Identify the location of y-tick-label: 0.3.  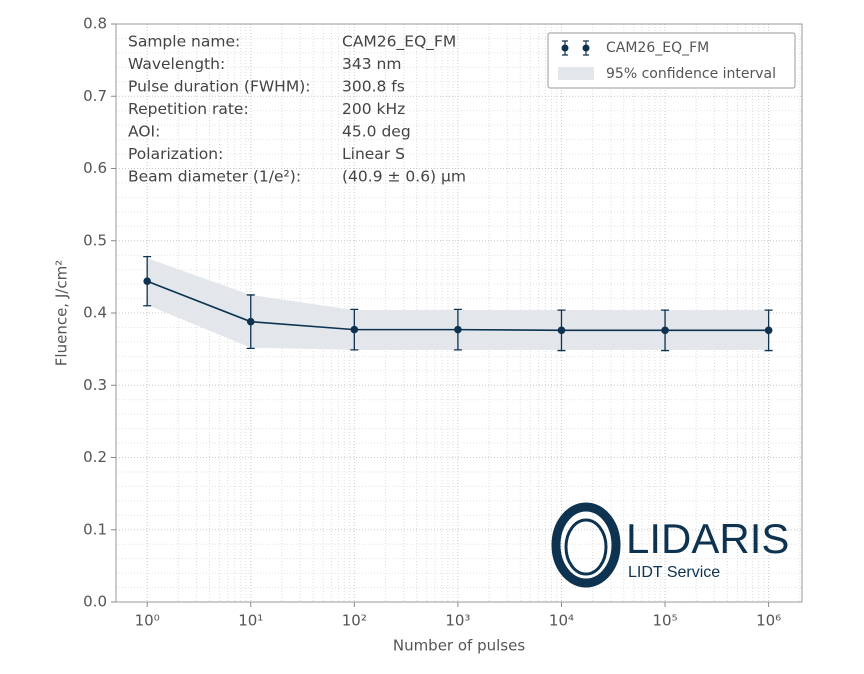
(95, 385).